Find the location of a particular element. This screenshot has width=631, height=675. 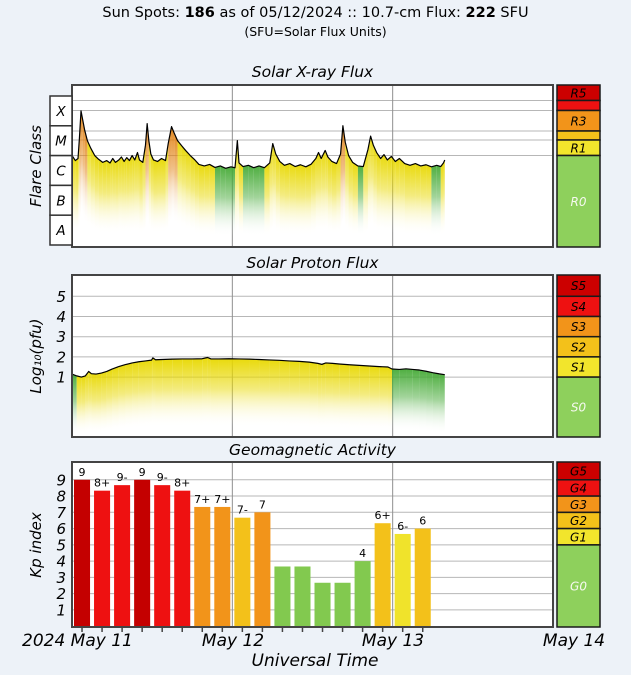

proton-tick-label: 5 is located at coordinates (61, 297).